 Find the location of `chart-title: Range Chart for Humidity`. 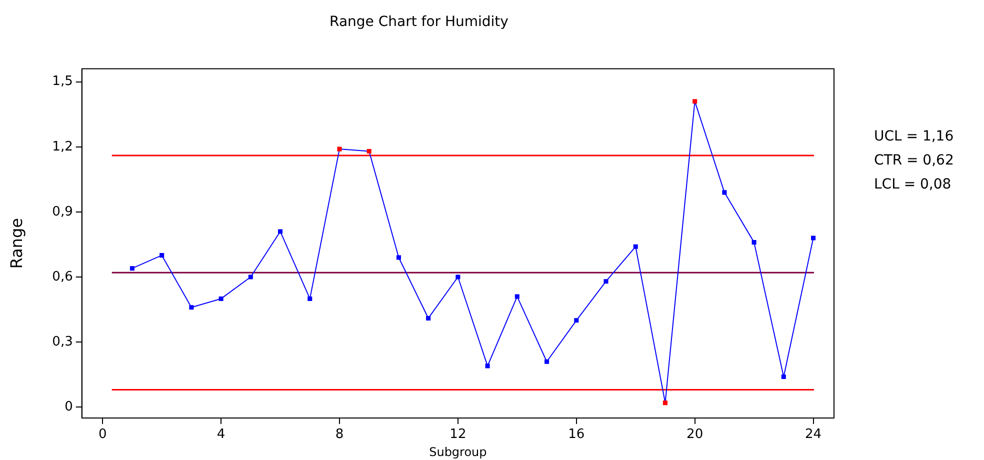

chart-title: Range Chart for Humidity is located at coordinates (419, 22).